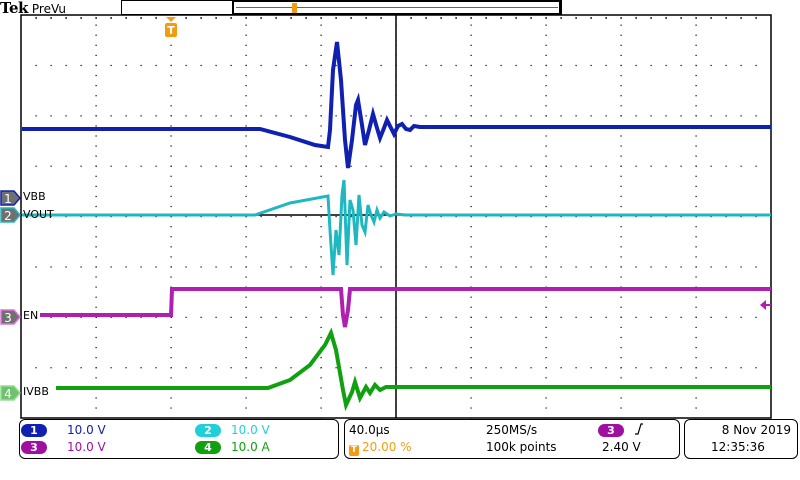 This screenshot has width=800, height=480. Describe the element at coordinates (171, 30) in the screenshot. I see `svg-text: T` at that location.